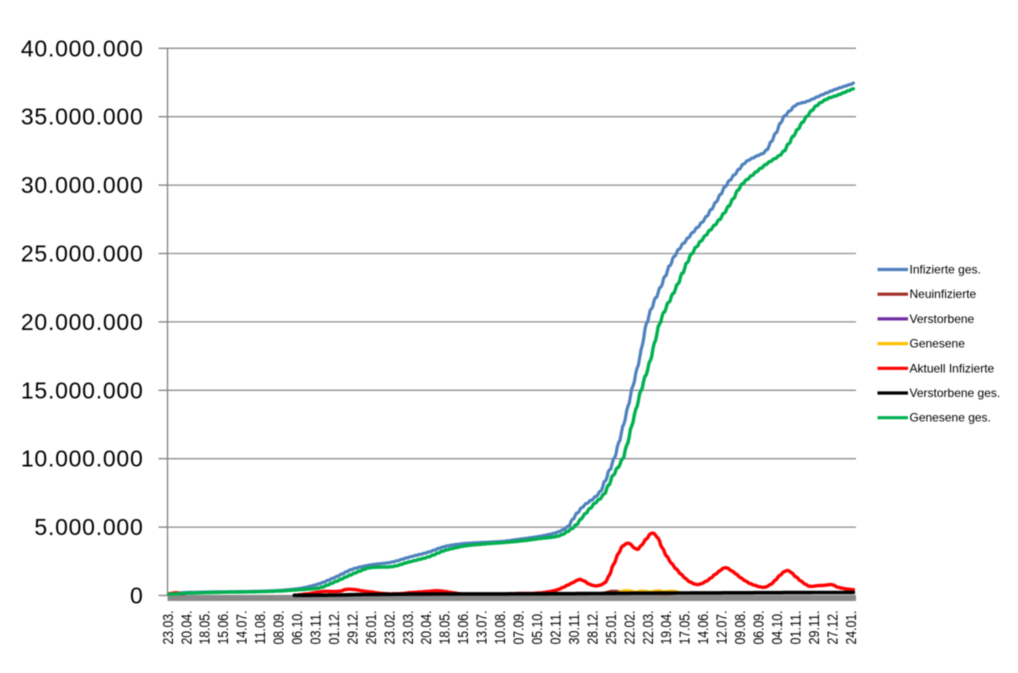  I want to click on svg-text: 26.01., so click(371, 628).